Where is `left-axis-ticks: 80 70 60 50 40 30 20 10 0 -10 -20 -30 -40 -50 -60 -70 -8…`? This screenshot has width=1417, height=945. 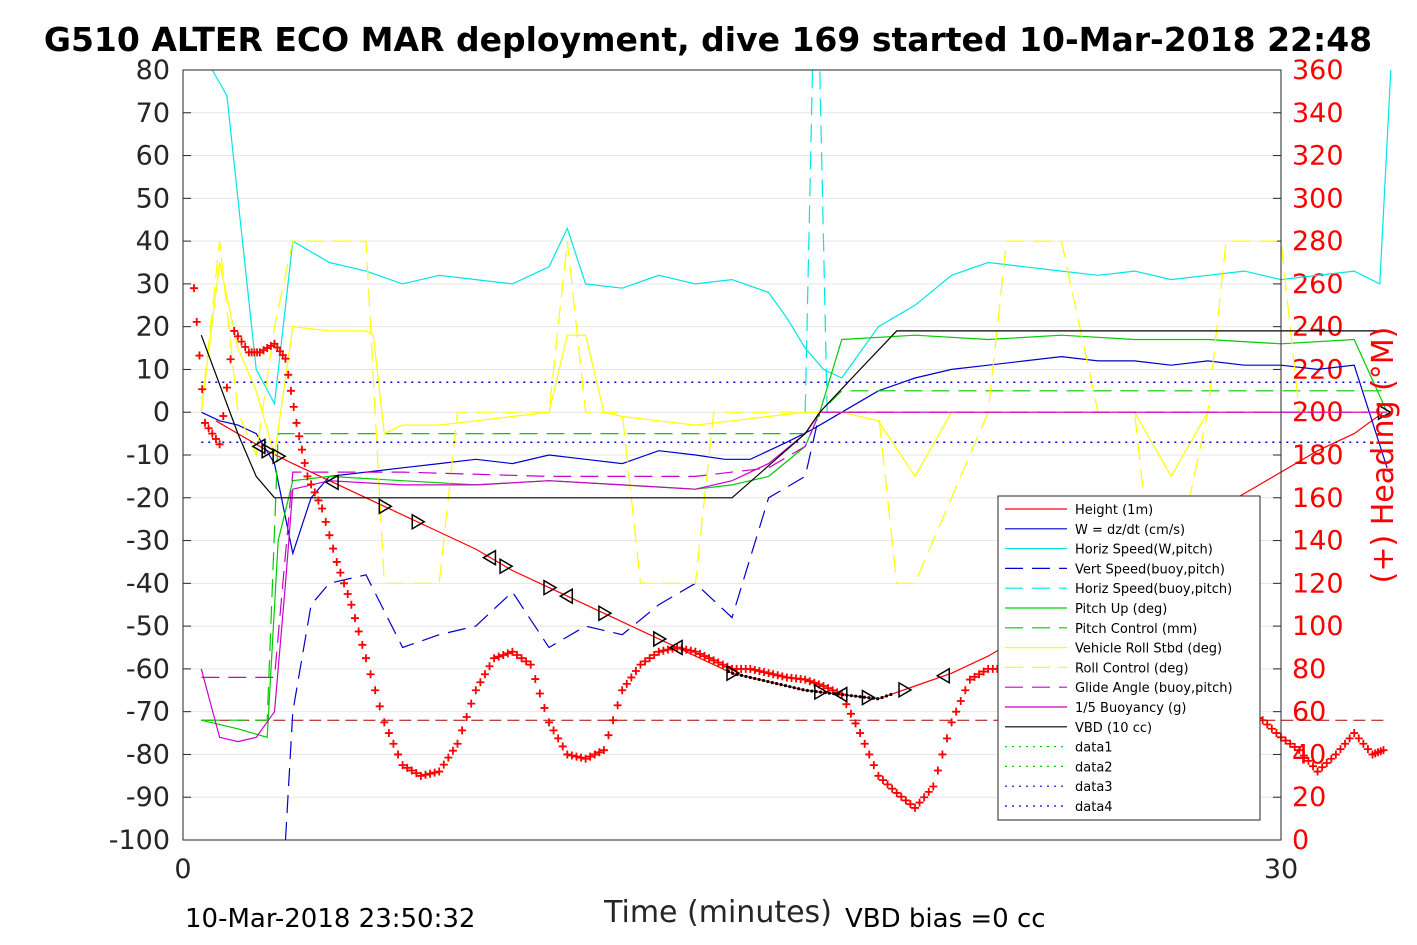 left-axis-ticks: 80 70 60 50 40 30 20 10 0 -10 -20 -30 -40 -50 -60 -70 -8… is located at coordinates (150, 455).